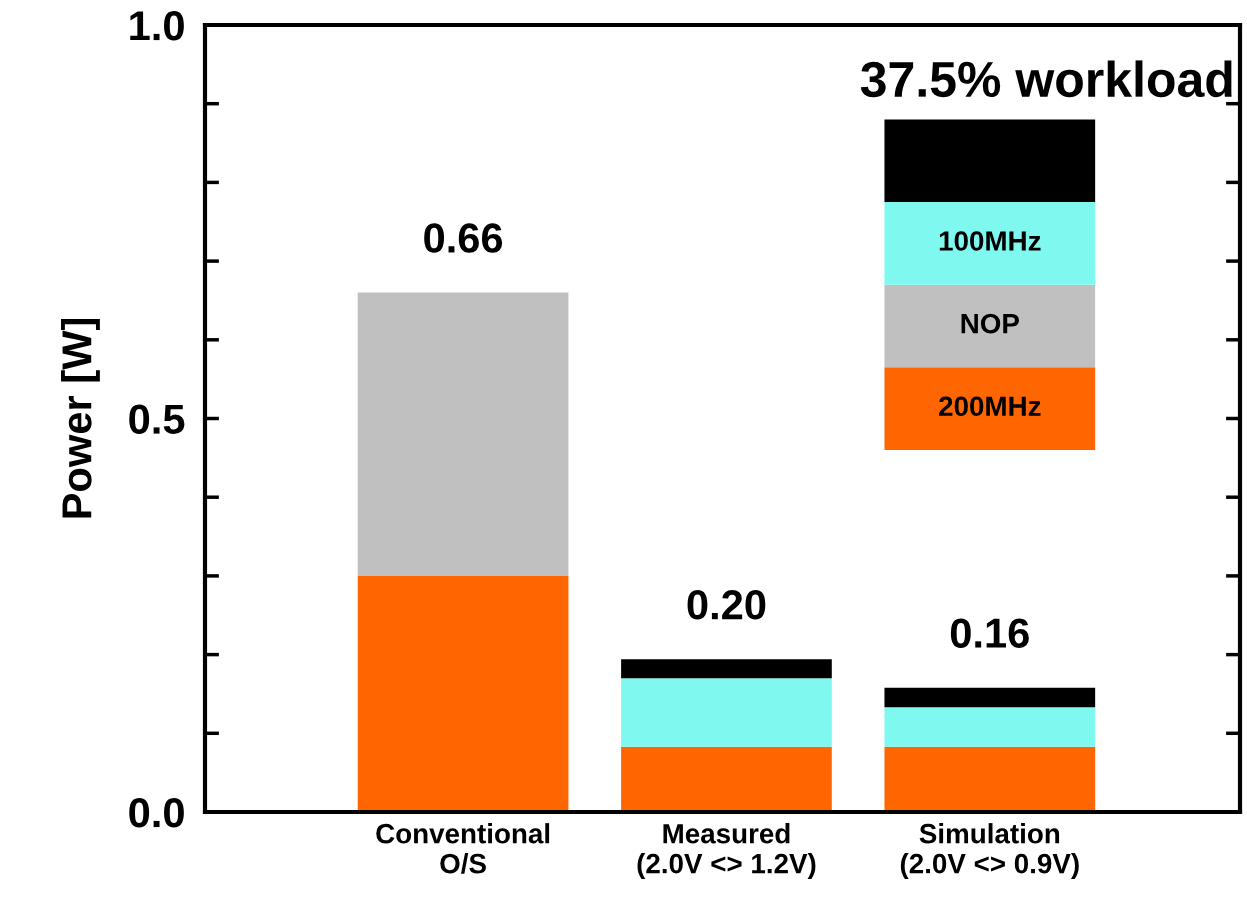 The image size is (1247, 918). What do you see at coordinates (80, 418) in the screenshot?
I see `y-axis-title: Power [W]` at bounding box center [80, 418].